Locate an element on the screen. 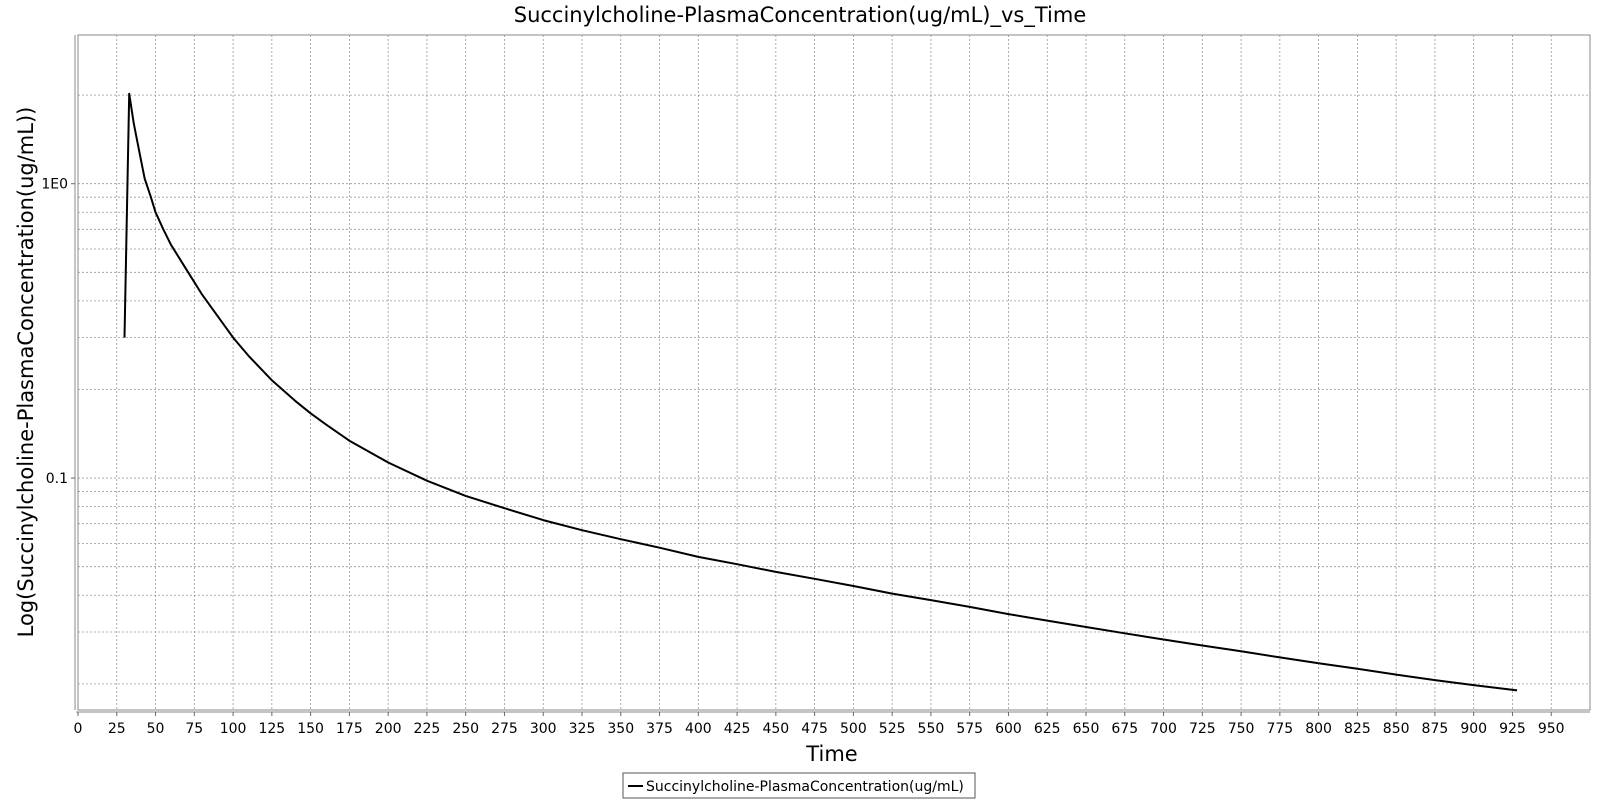 The height and width of the screenshot is (800, 1600). x-tick-label: 200 is located at coordinates (388, 729).